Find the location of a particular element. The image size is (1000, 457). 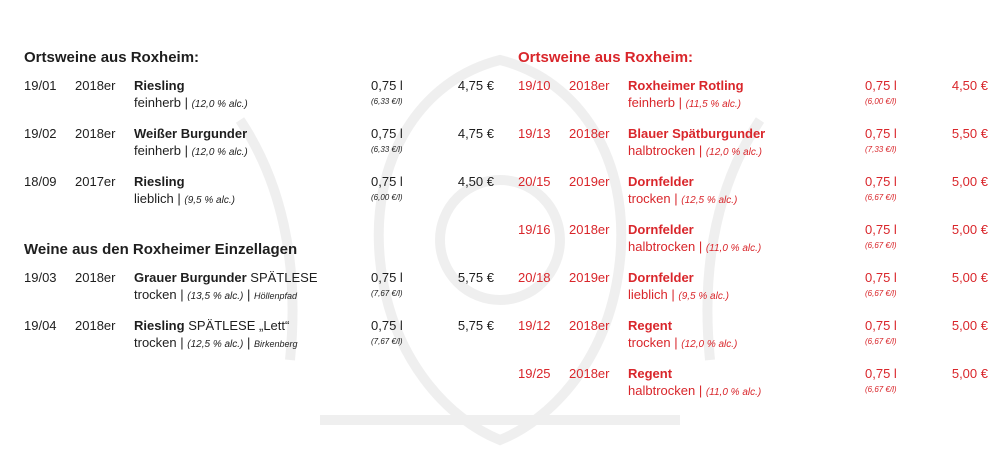

bottle-price: 5,50 € is located at coordinates (969, 133).